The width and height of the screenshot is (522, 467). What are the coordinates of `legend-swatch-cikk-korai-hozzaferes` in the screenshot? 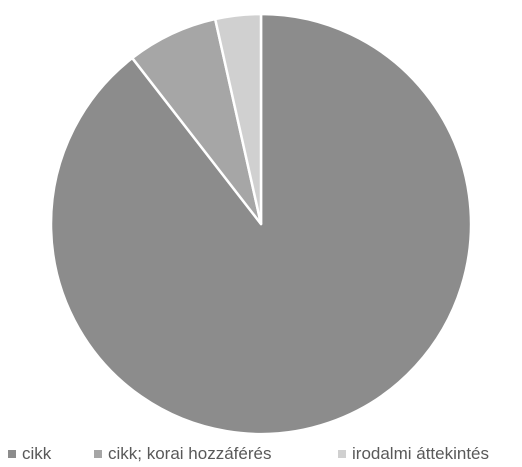 It's located at (98, 454).